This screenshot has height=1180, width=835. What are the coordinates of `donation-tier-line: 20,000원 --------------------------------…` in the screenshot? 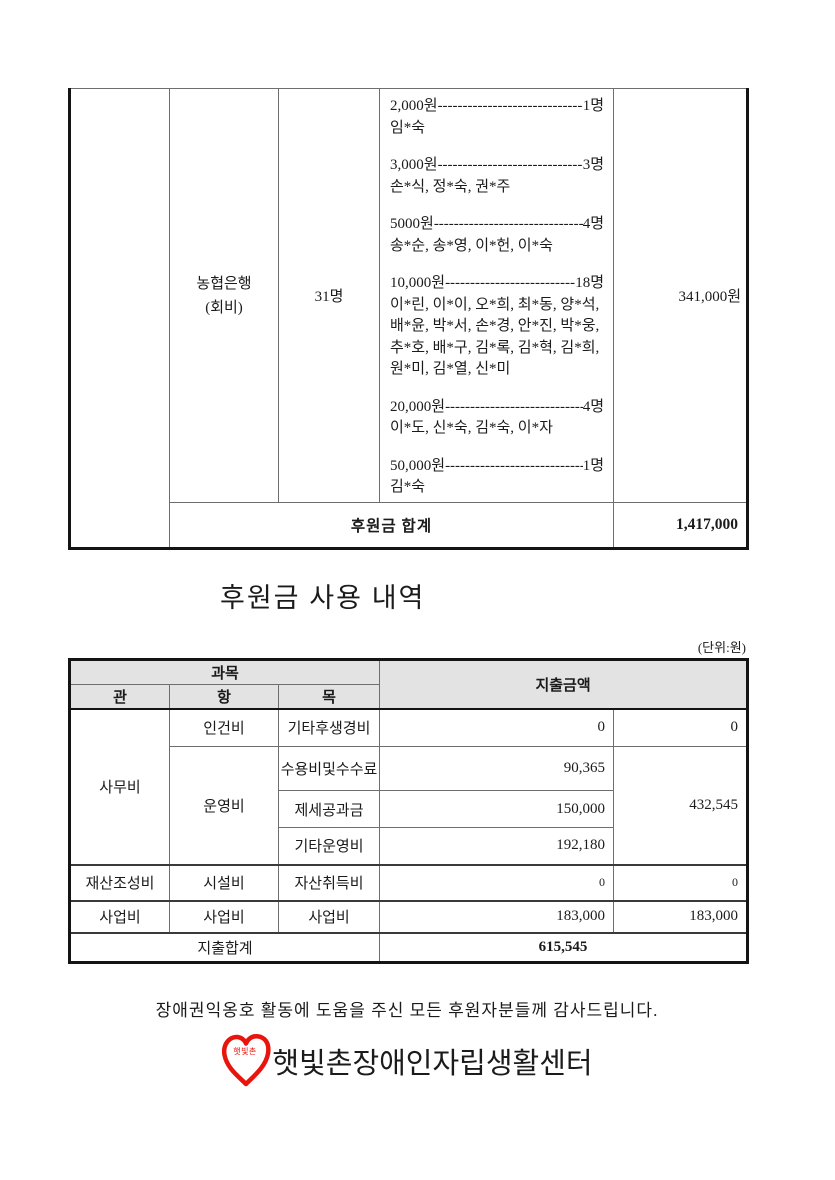 It's located at (497, 408).